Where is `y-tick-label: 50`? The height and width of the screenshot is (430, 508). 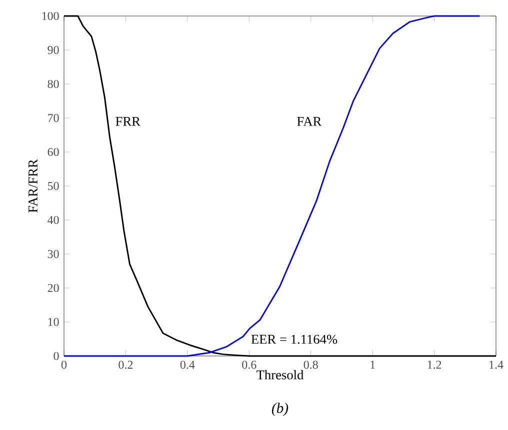 y-tick-label: 50 is located at coordinates (53, 186).